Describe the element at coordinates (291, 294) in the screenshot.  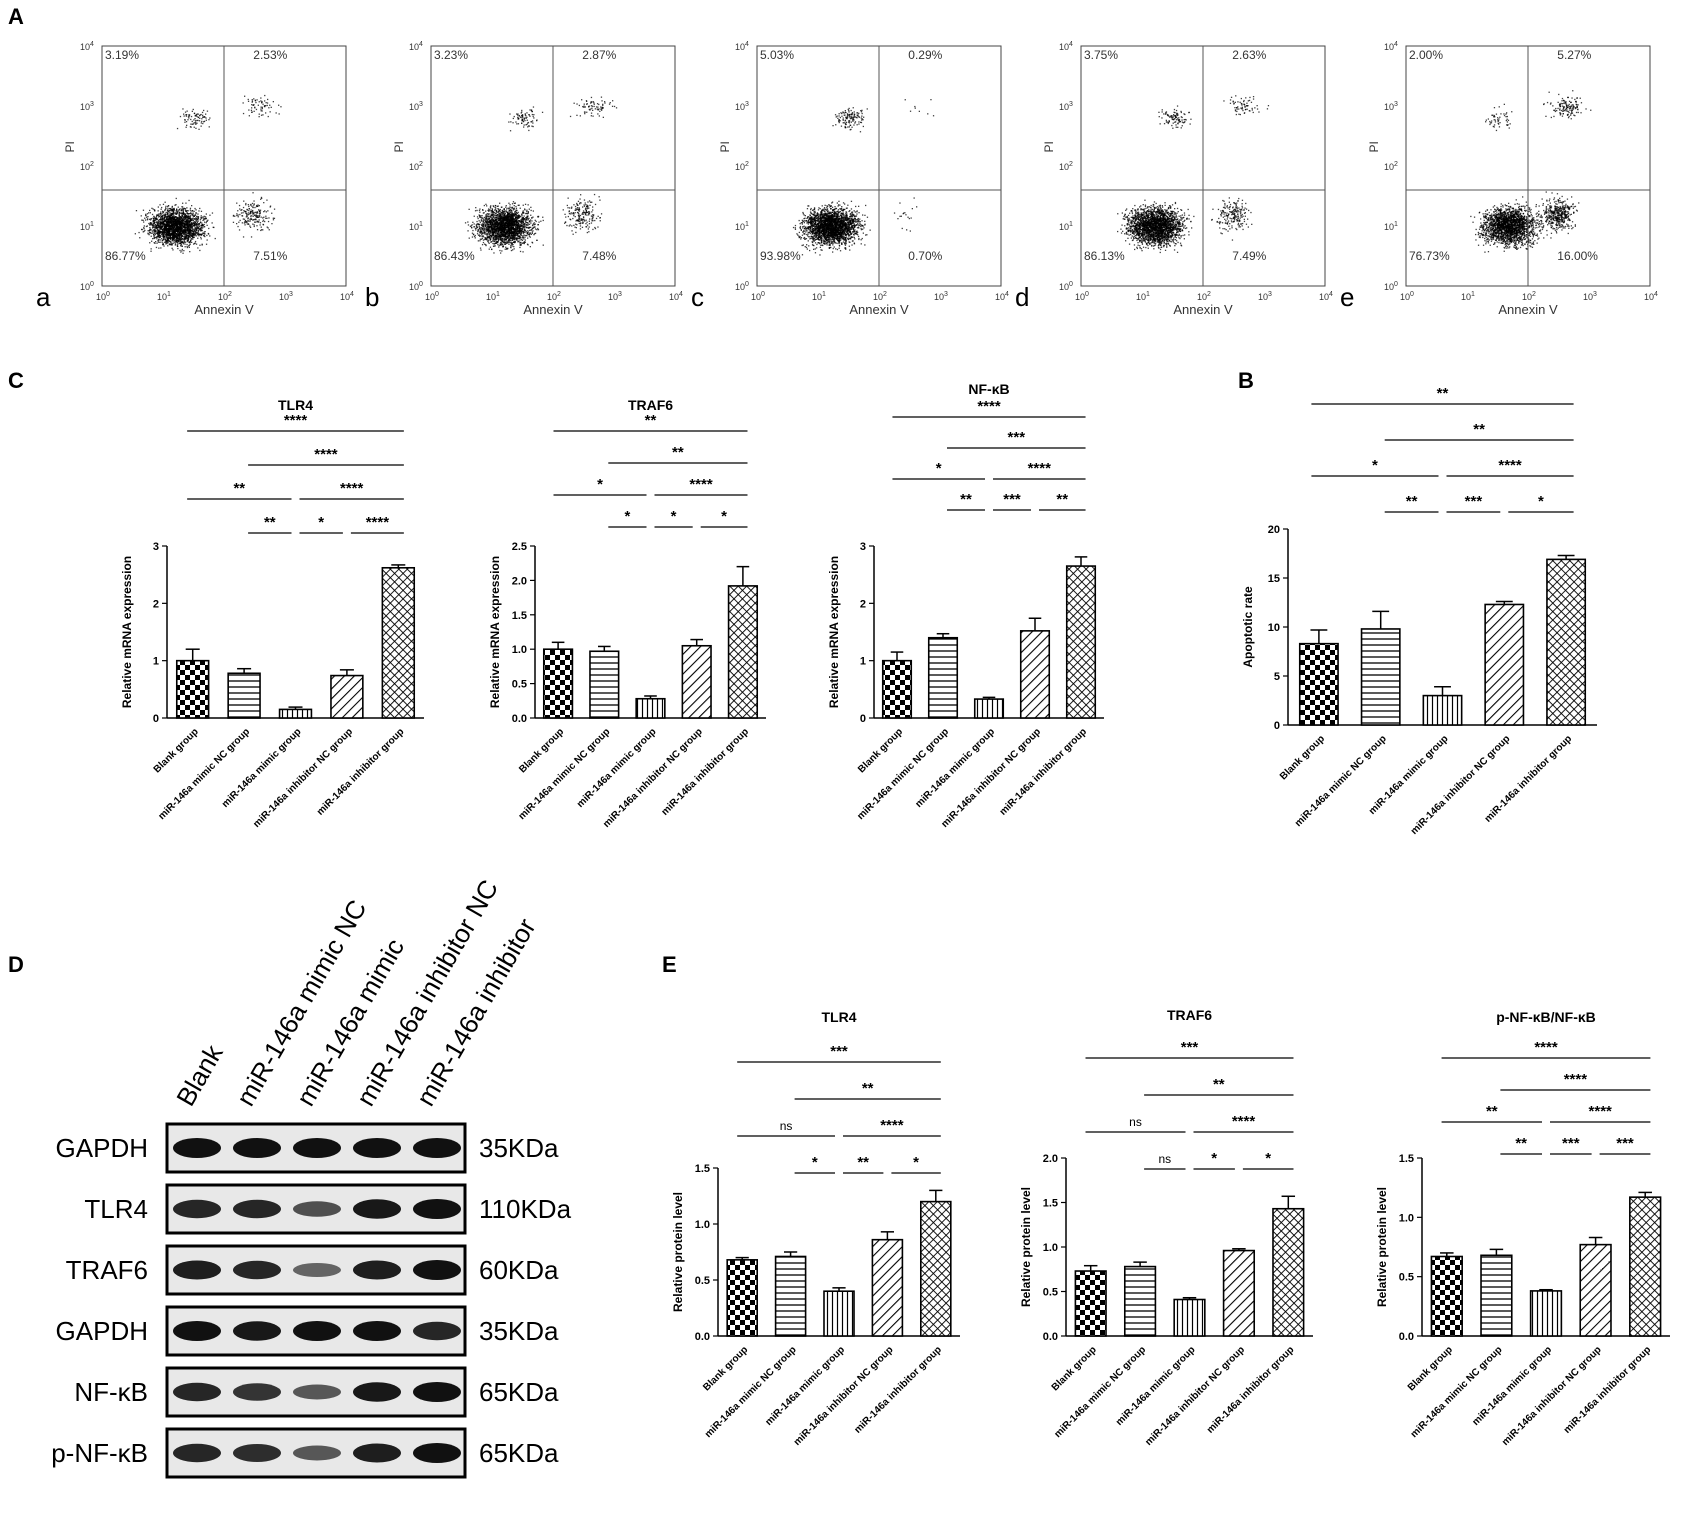
I see `tick-exponent: 3` at that location.